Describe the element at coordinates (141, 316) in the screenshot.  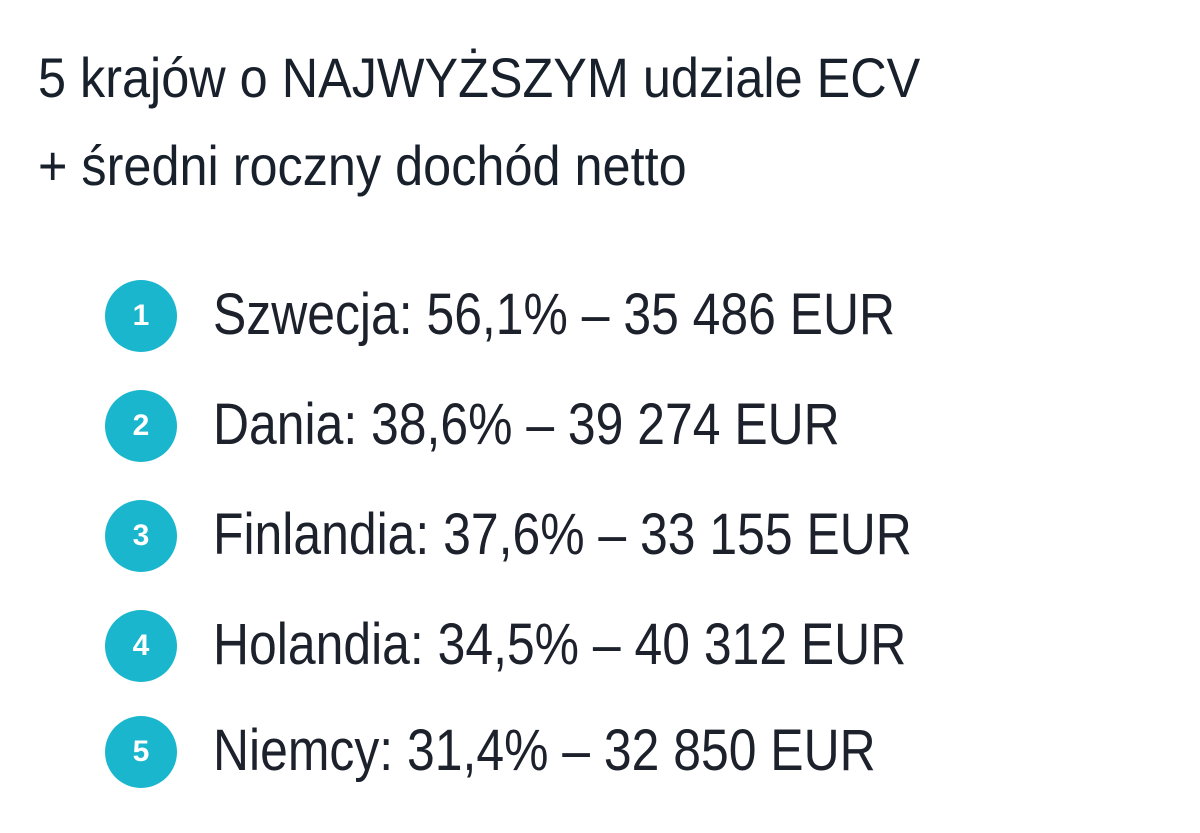
I see `number-badge: 1` at that location.